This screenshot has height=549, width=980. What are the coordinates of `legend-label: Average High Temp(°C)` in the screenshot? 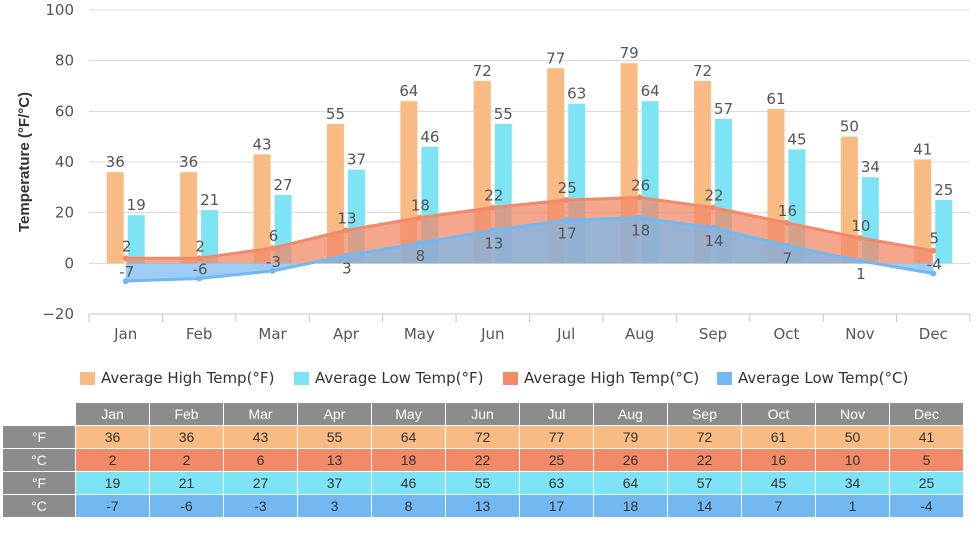 It's located at (612, 378).